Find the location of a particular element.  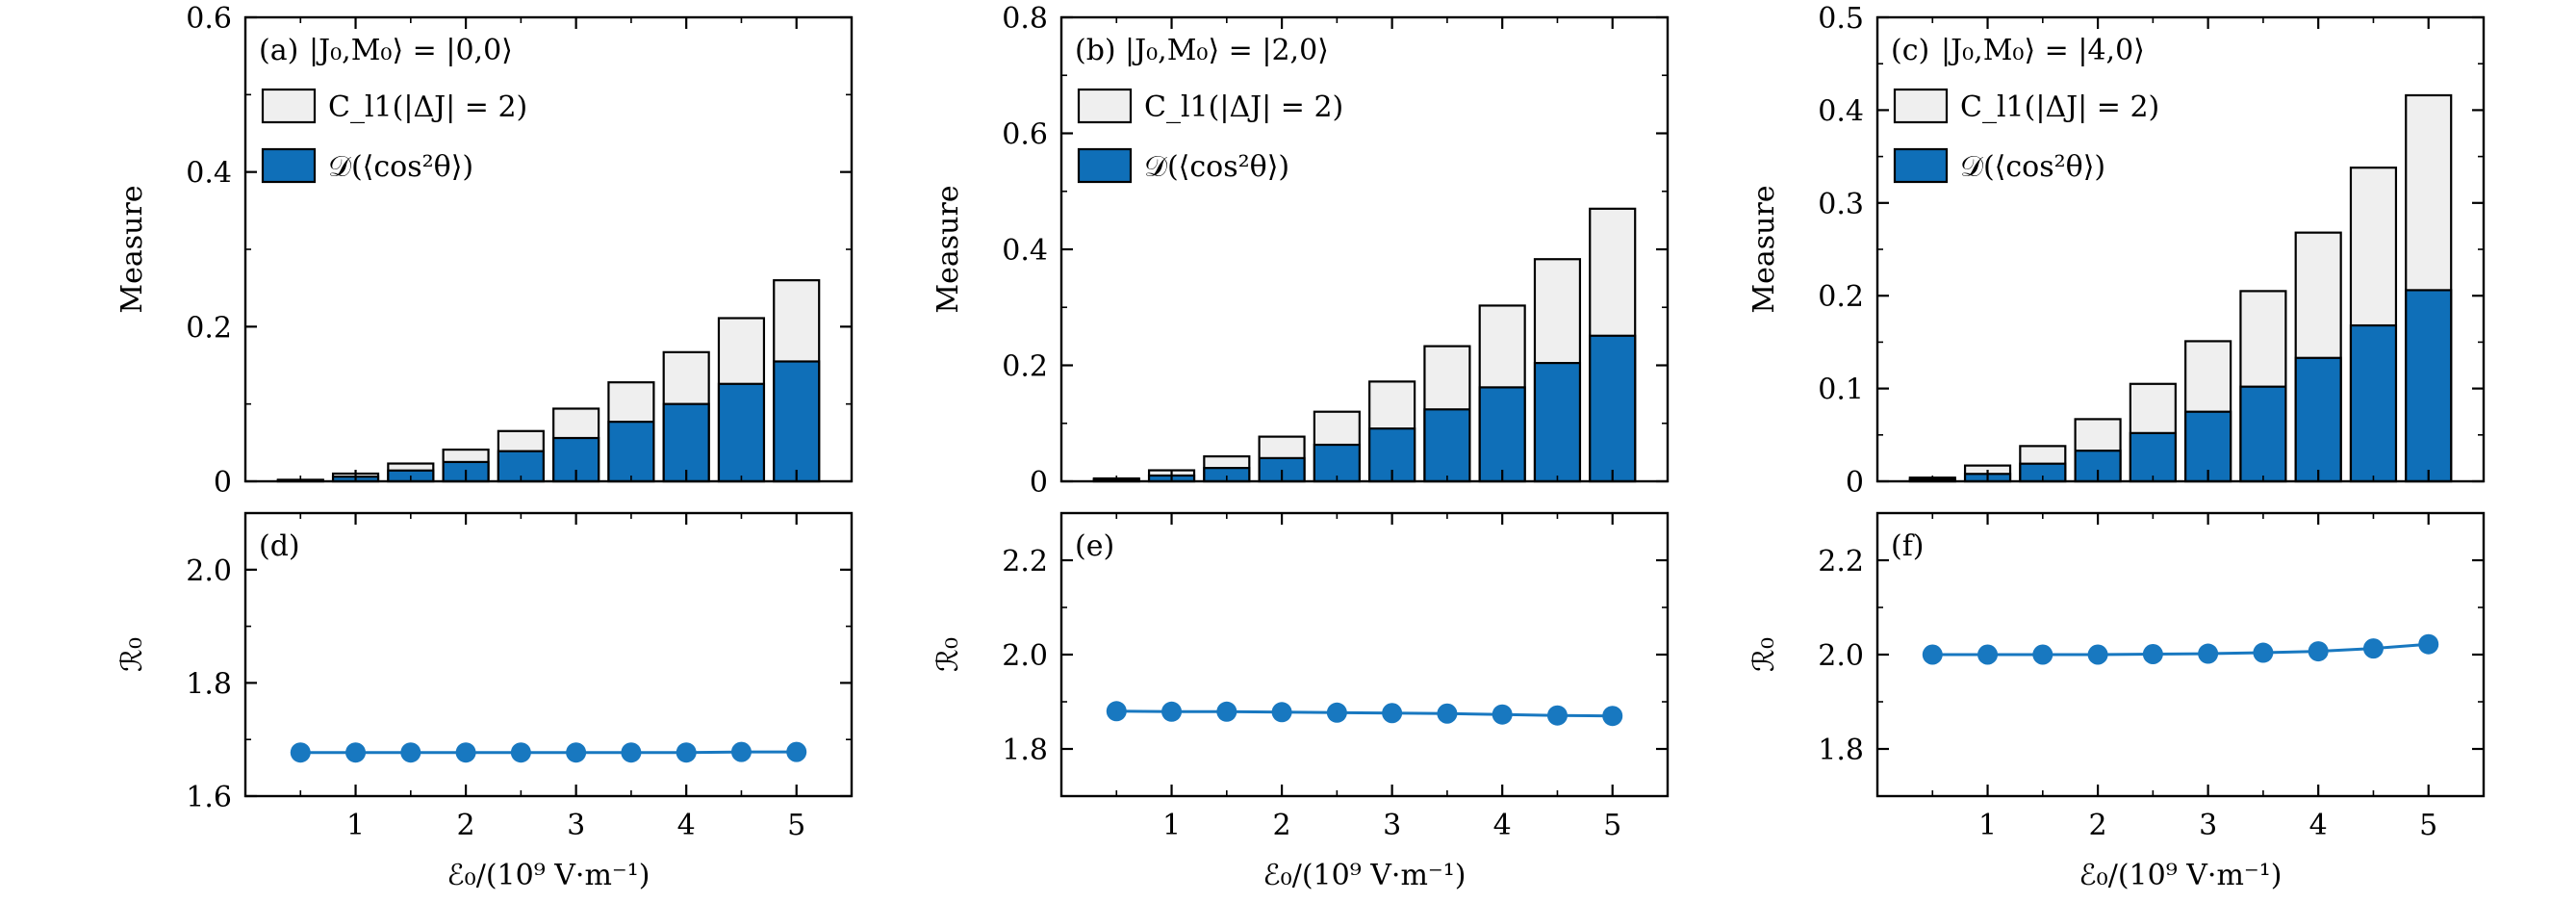

panel-label-d: (d) is located at coordinates (279, 546).